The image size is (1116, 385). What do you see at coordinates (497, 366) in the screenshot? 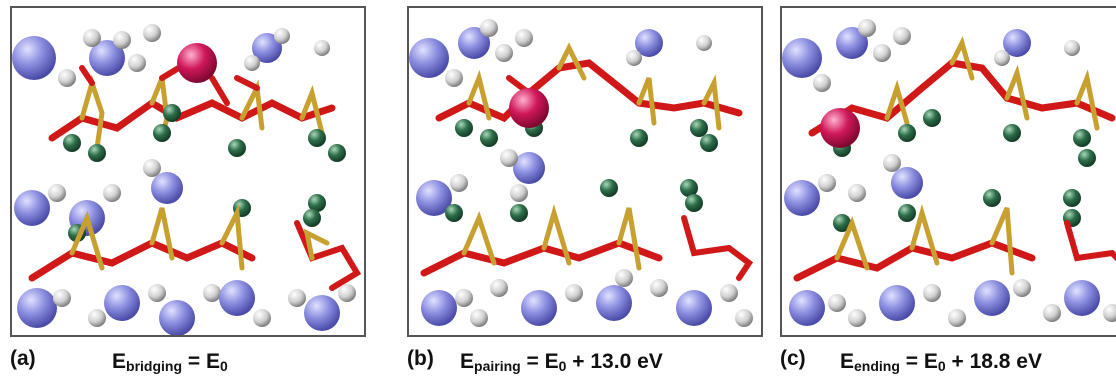
I see `energy-subscript: pairing` at bounding box center [497, 366].